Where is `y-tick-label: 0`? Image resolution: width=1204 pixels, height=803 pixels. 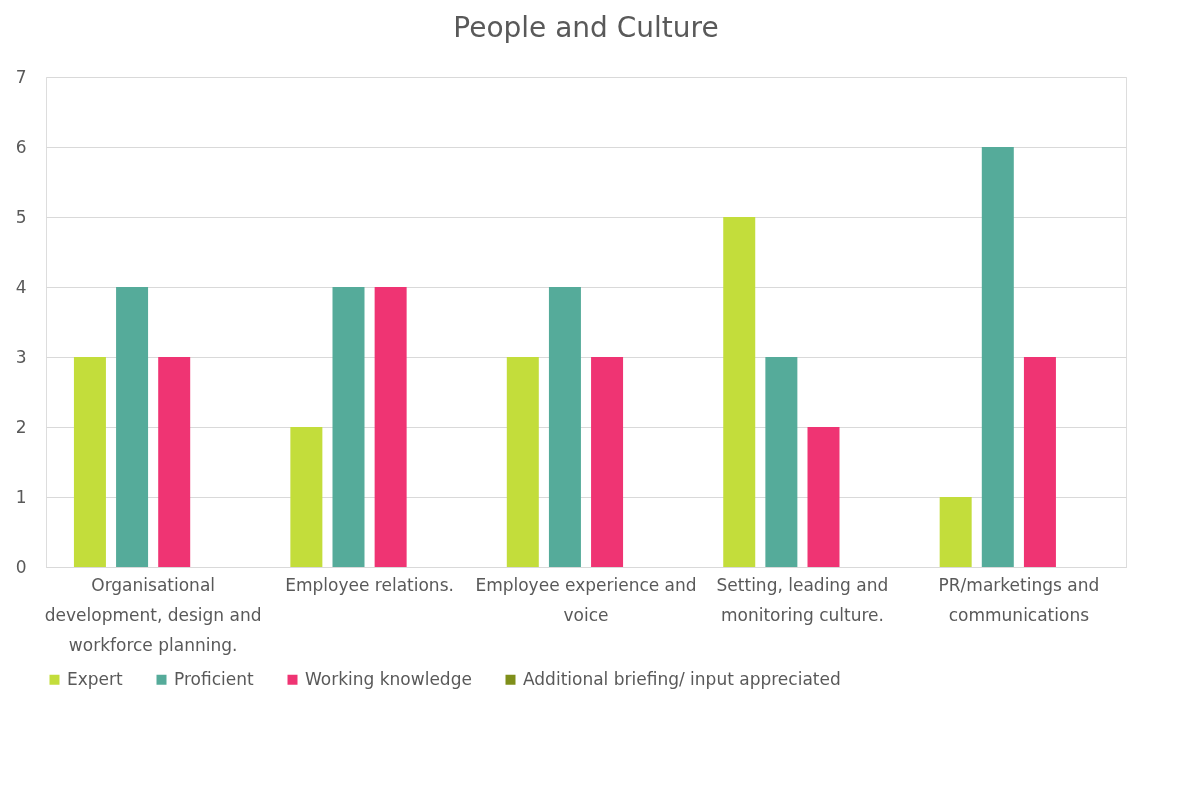 y-tick-label: 0 is located at coordinates (21, 566).